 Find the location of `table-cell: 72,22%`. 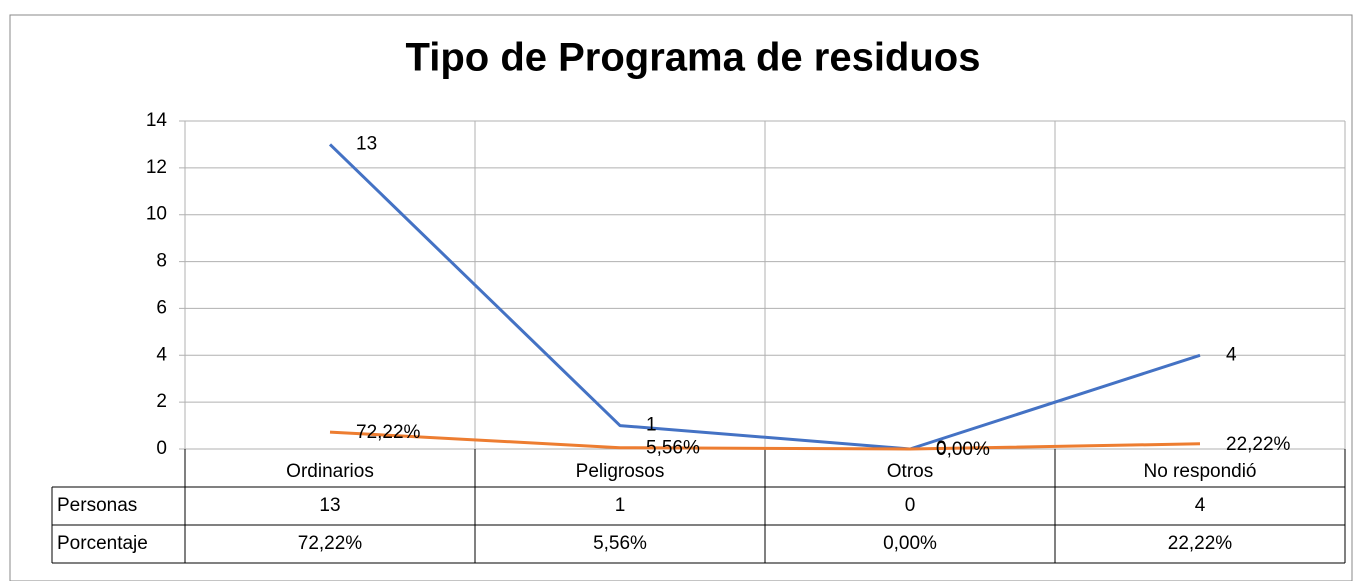

table-cell: 72,22% is located at coordinates (330, 543).